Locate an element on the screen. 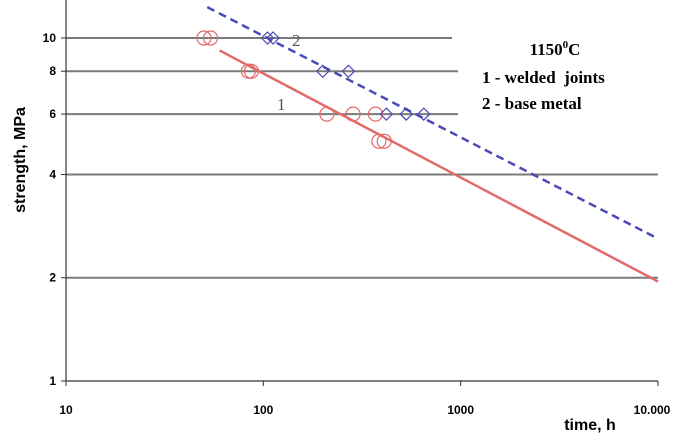  y-tick-label: 2 is located at coordinates (52, 278).